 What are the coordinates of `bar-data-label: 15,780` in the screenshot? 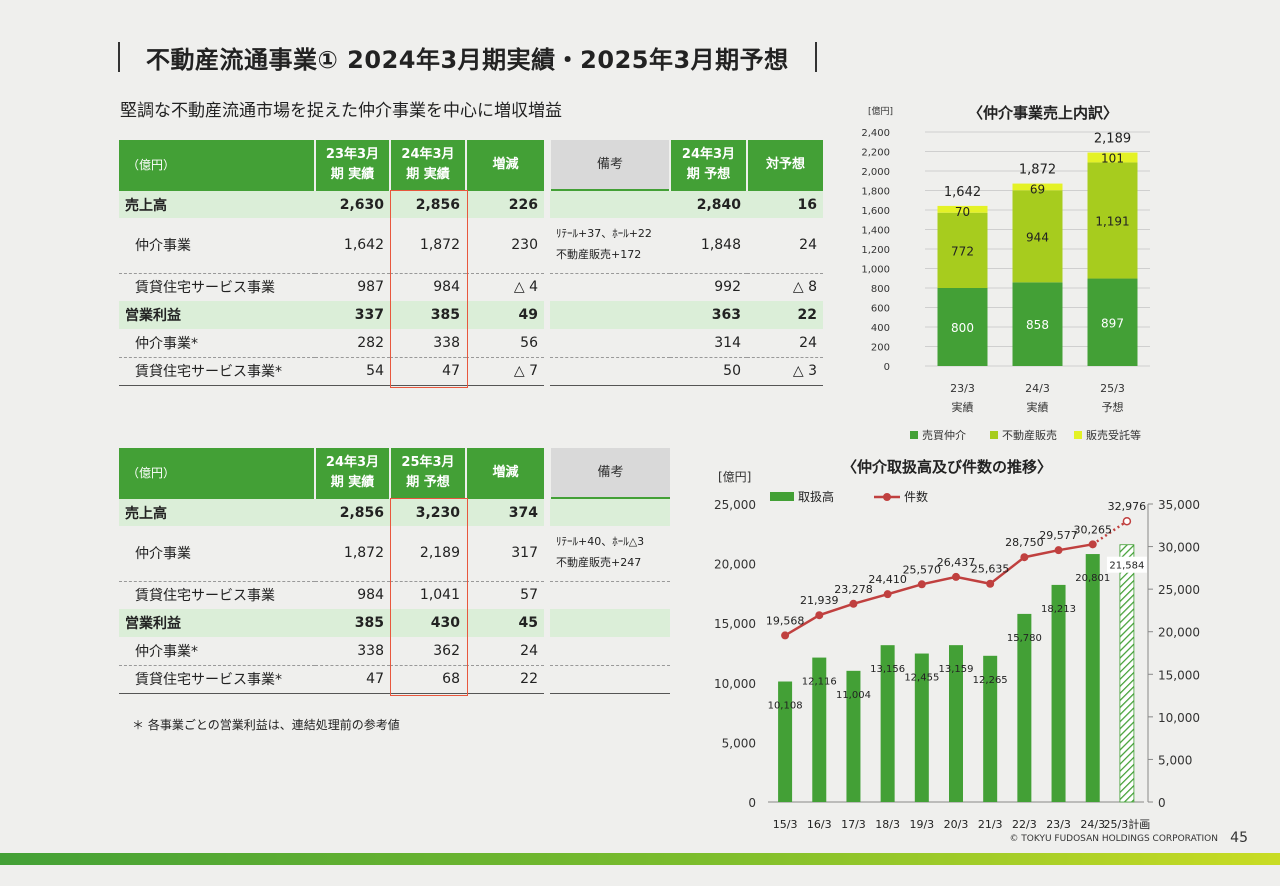 It's located at (1024, 638).